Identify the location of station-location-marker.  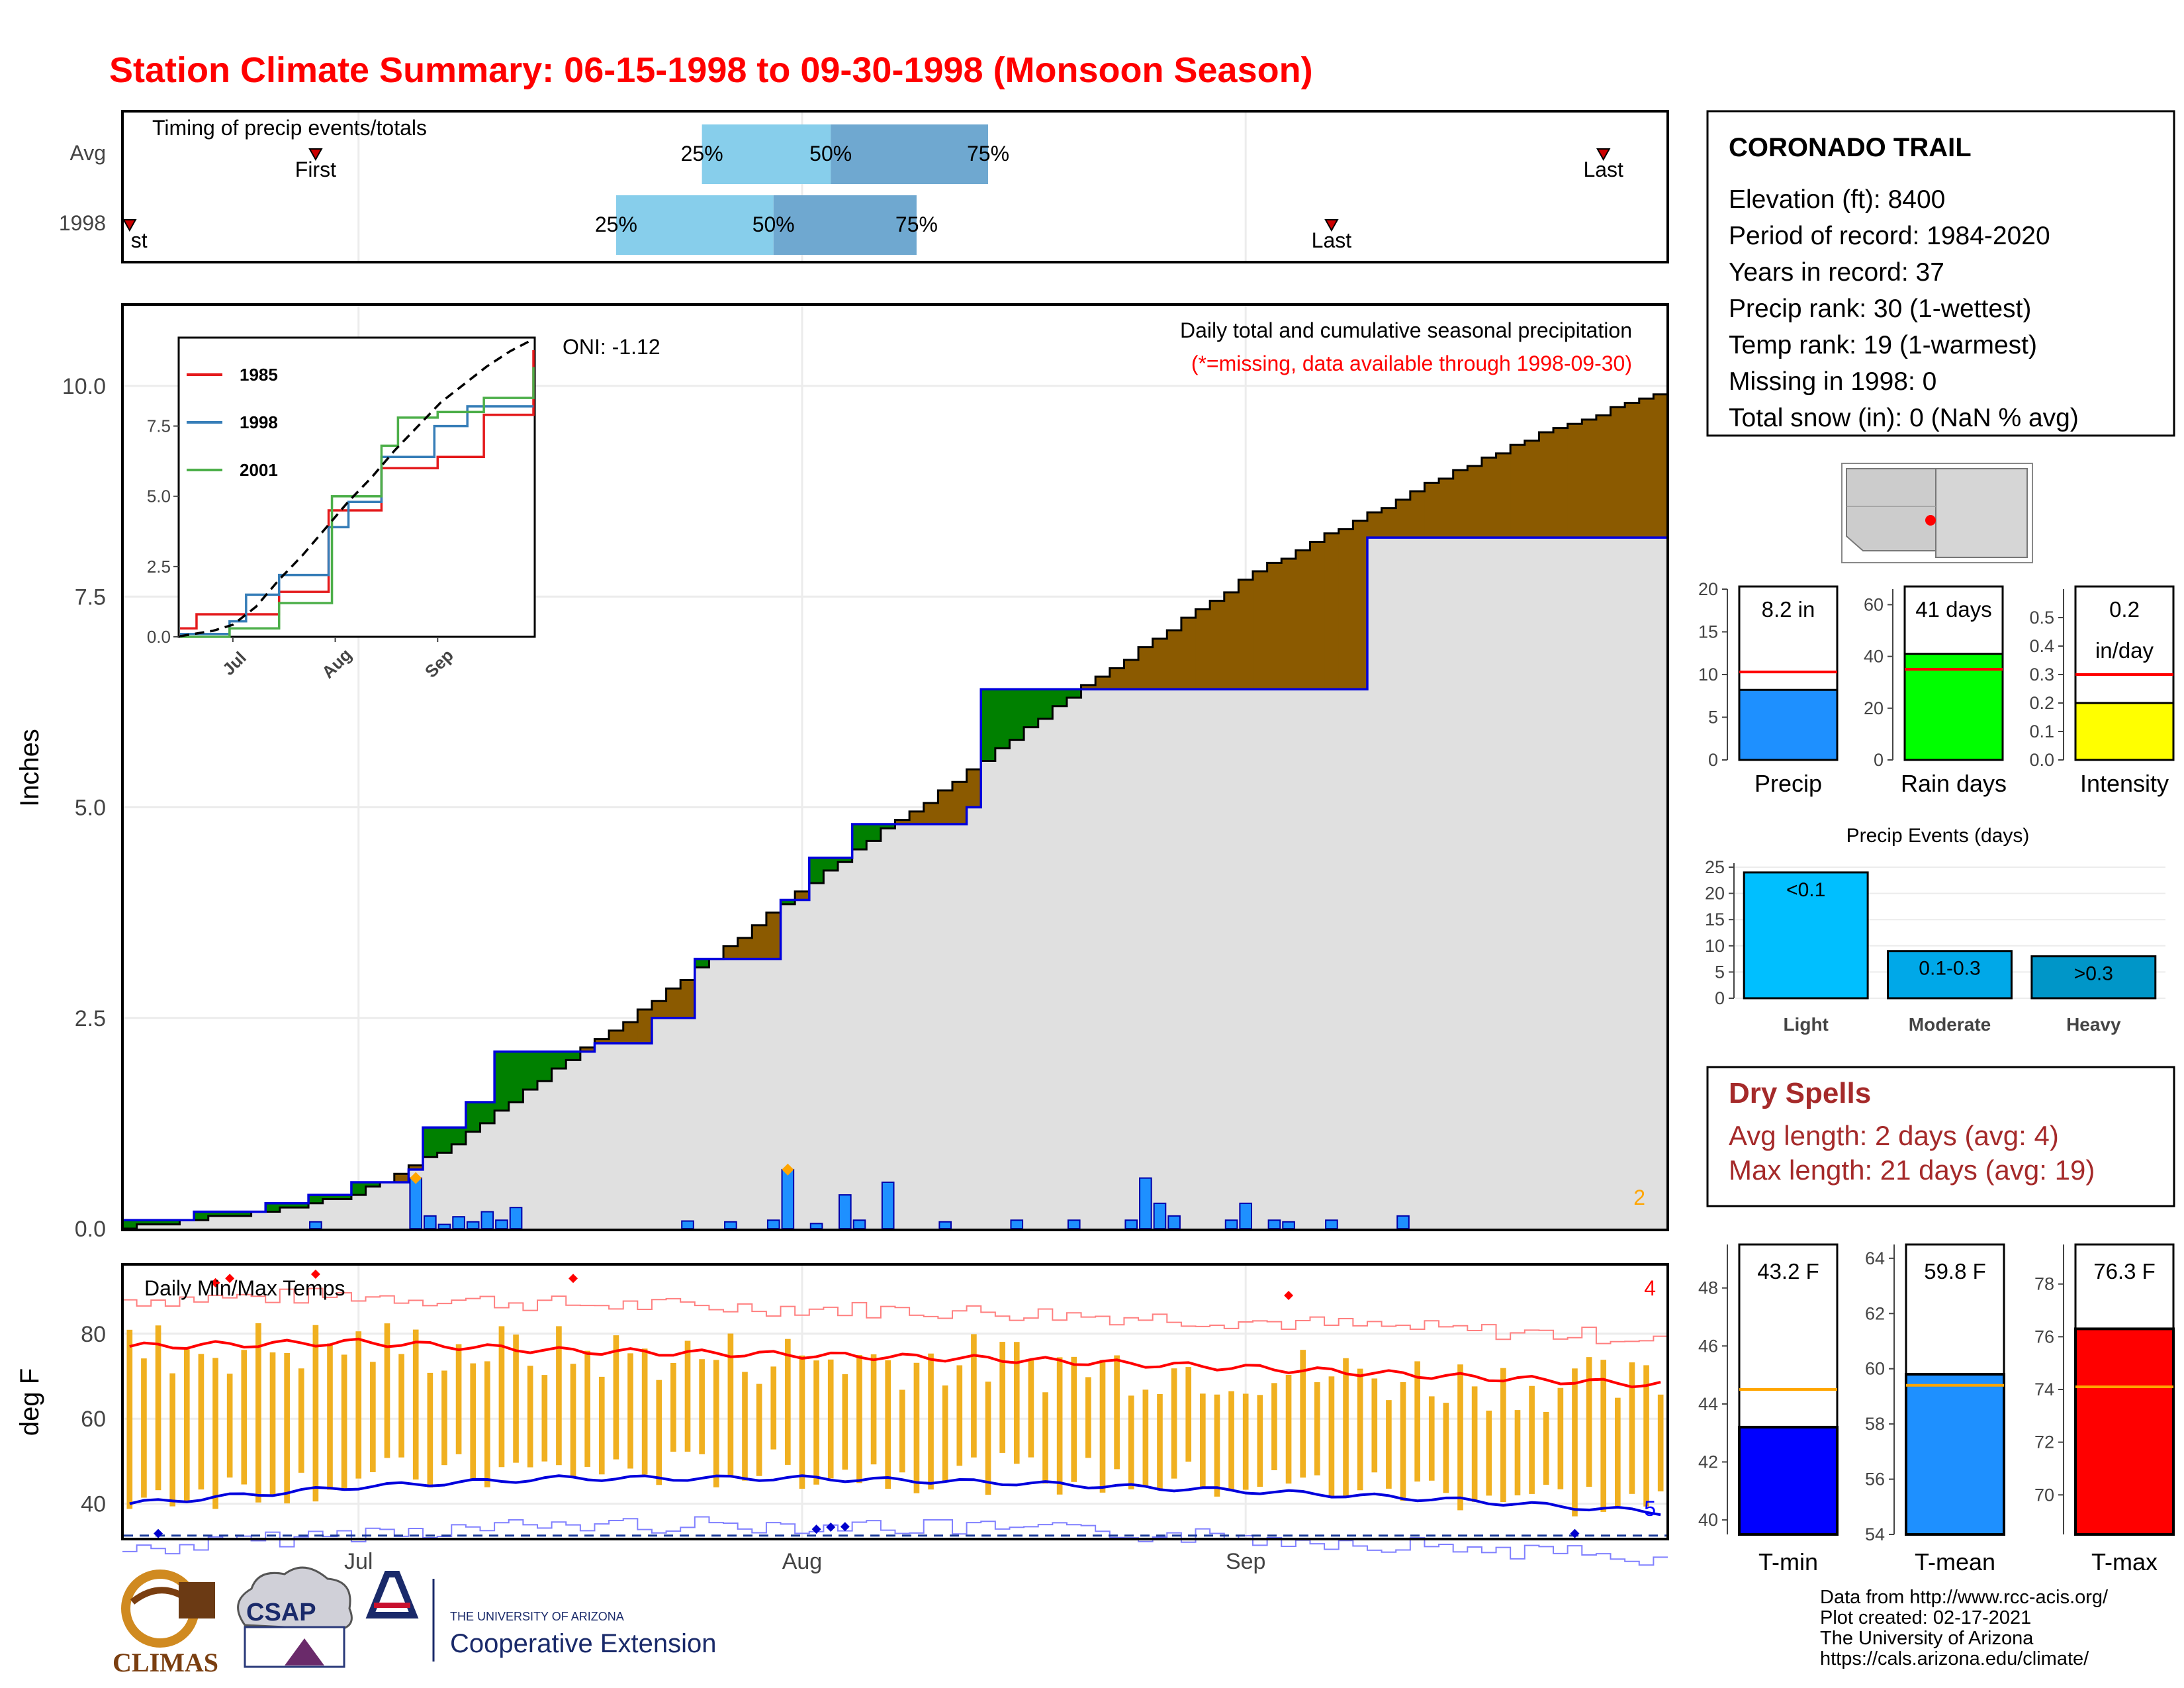
(1931, 520).